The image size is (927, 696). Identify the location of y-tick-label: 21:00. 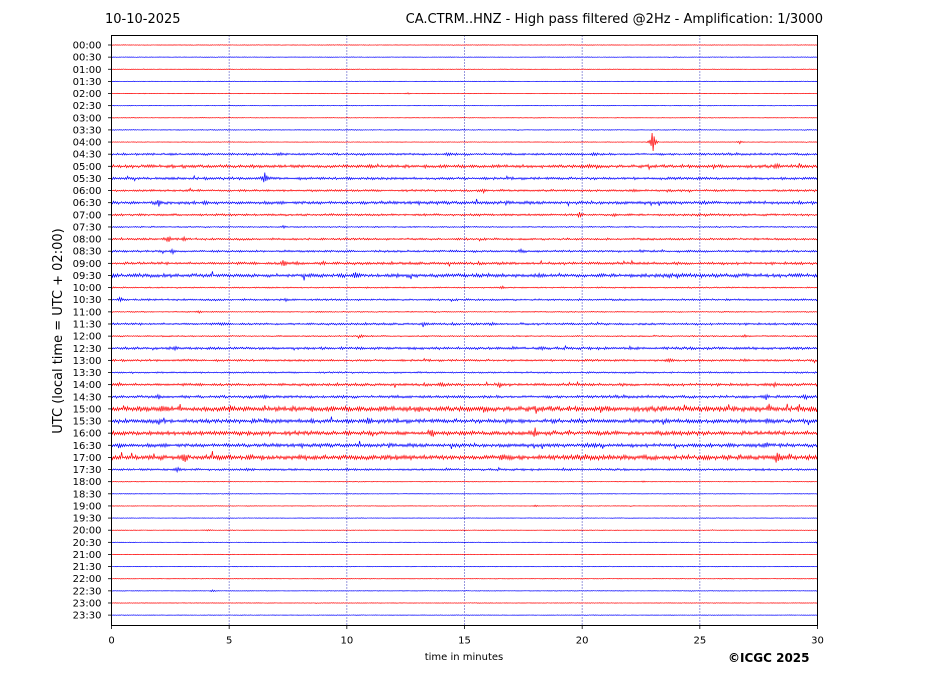
(87, 555).